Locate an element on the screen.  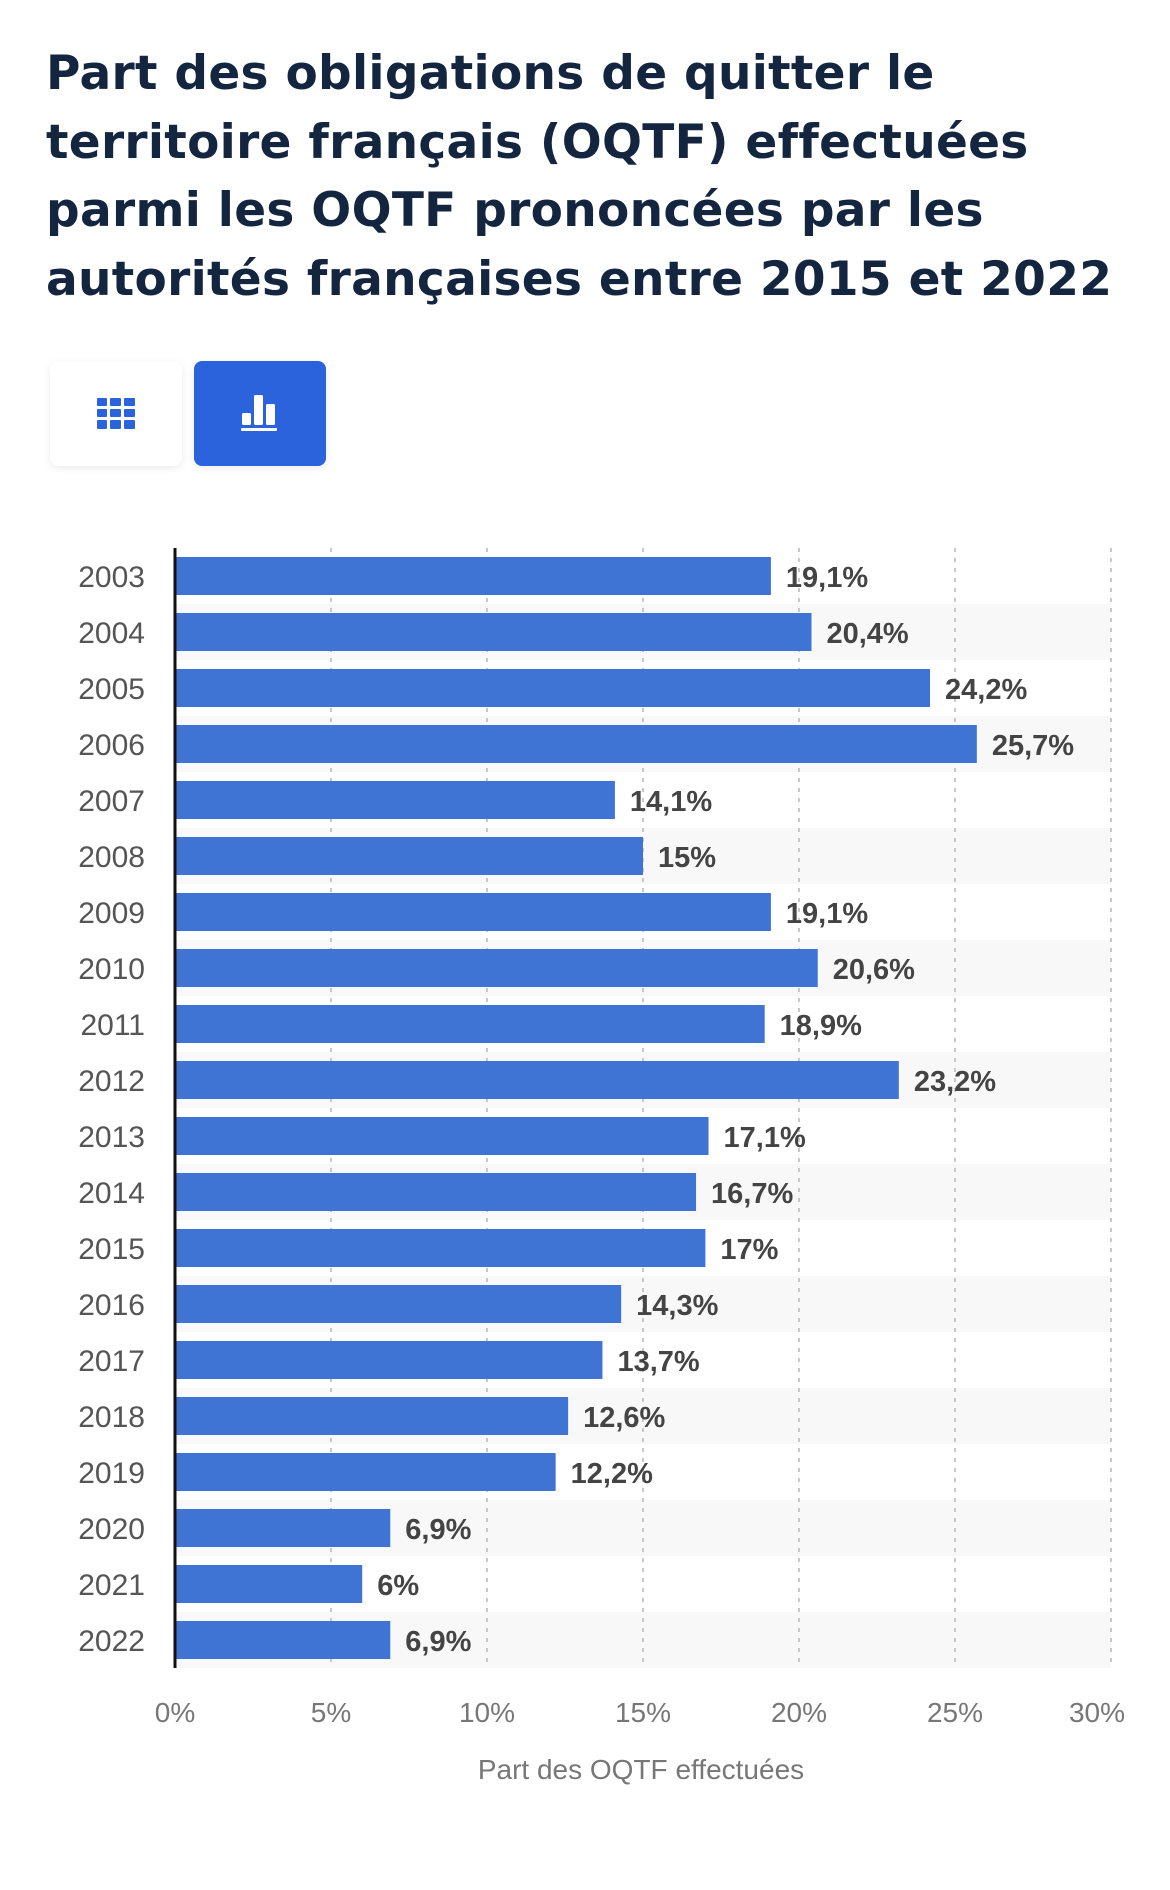
bar-2019 is located at coordinates (365, 1472).